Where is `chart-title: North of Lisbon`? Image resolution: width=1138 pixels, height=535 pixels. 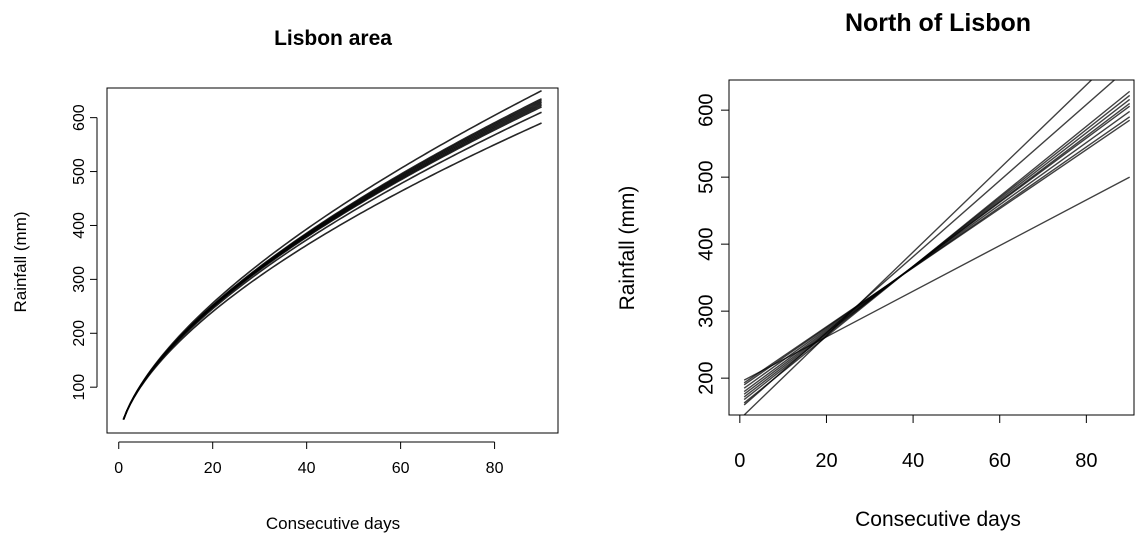 chart-title: North of Lisbon is located at coordinates (938, 23).